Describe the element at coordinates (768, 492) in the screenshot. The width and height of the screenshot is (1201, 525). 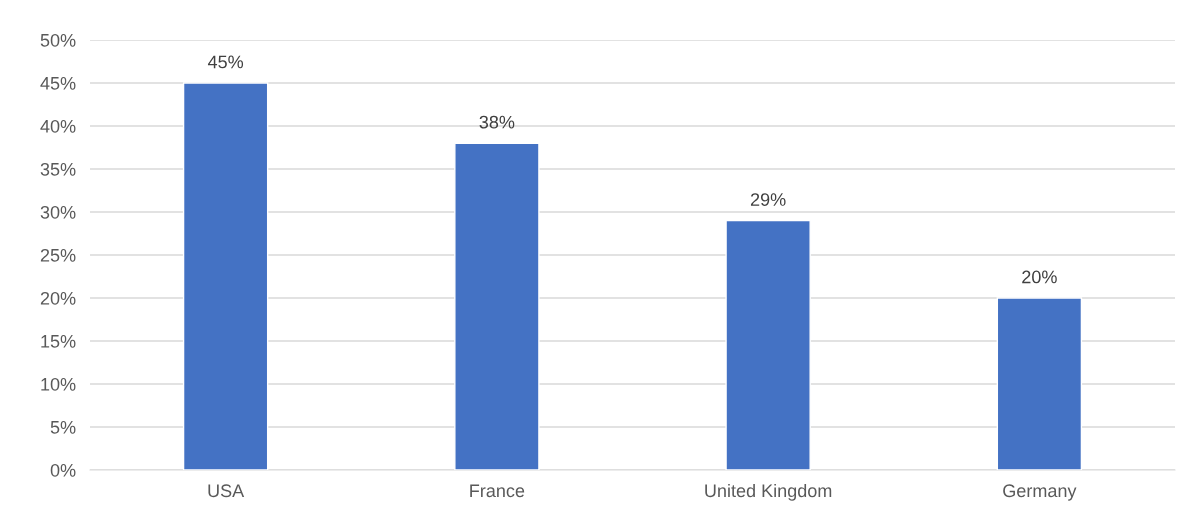
I see `x-tick-label: United Kingdom` at that location.